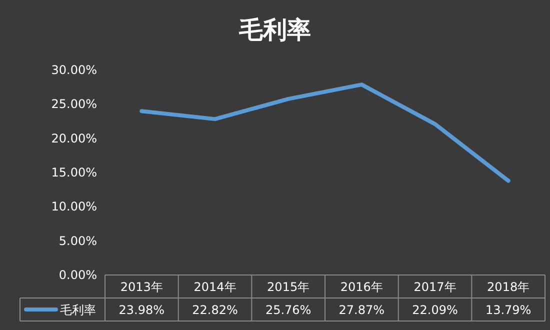  What do you see at coordinates (77, 275) in the screenshot?
I see `y-tick-label: 0.00%` at bounding box center [77, 275].